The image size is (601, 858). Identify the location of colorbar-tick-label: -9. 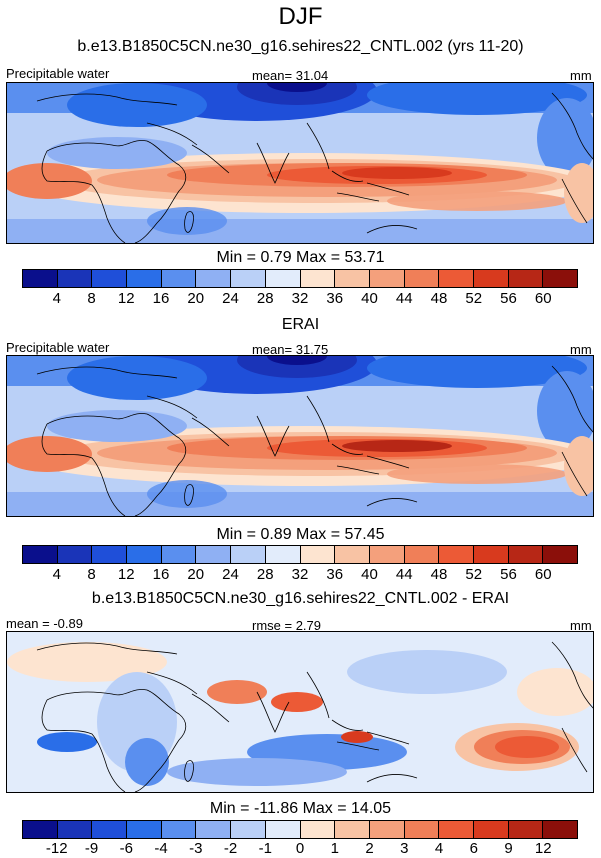
(91, 848).